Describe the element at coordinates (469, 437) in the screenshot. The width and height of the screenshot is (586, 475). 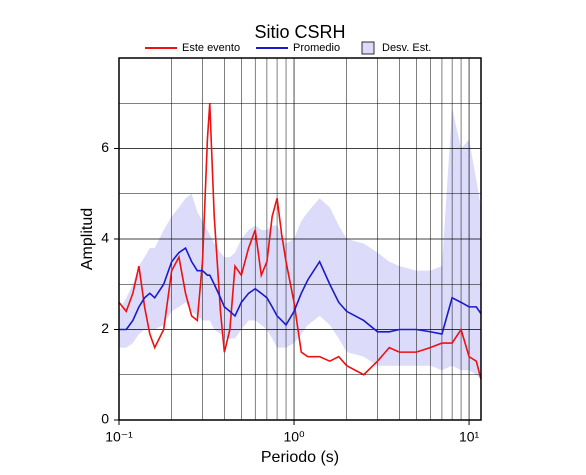
I see `x-tick-label: 10¹` at that location.